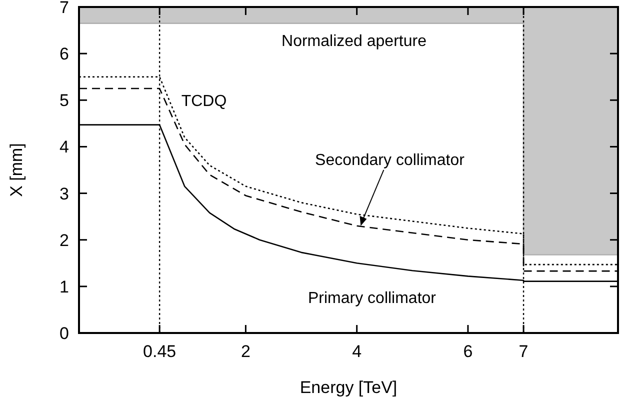 The width and height of the screenshot is (630, 411). I want to click on x-tick-label: 0.45, so click(159, 351).